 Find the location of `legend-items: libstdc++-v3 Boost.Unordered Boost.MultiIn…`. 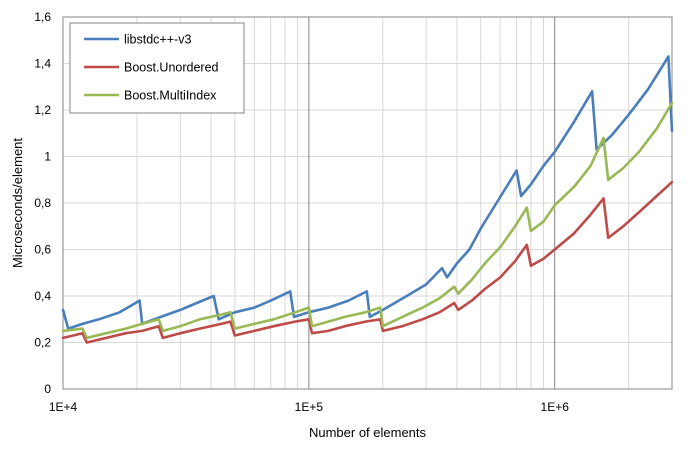

legend-items: libstdc++-v3 Boost.Unordered Boost.MultiIn… is located at coordinates (151, 68).